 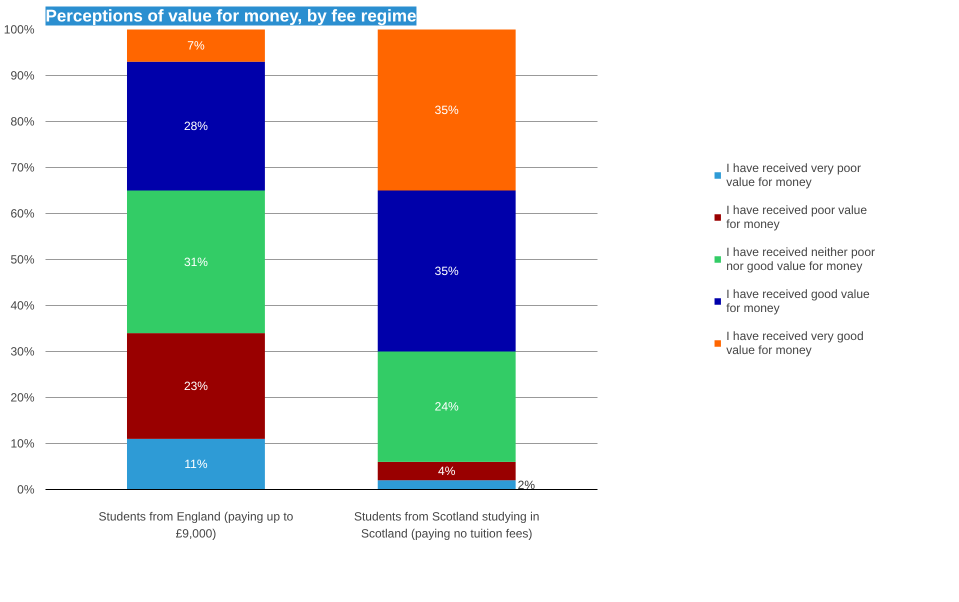 What do you see at coordinates (19, 29) in the screenshot?
I see `y-tick-label: 100%` at bounding box center [19, 29].